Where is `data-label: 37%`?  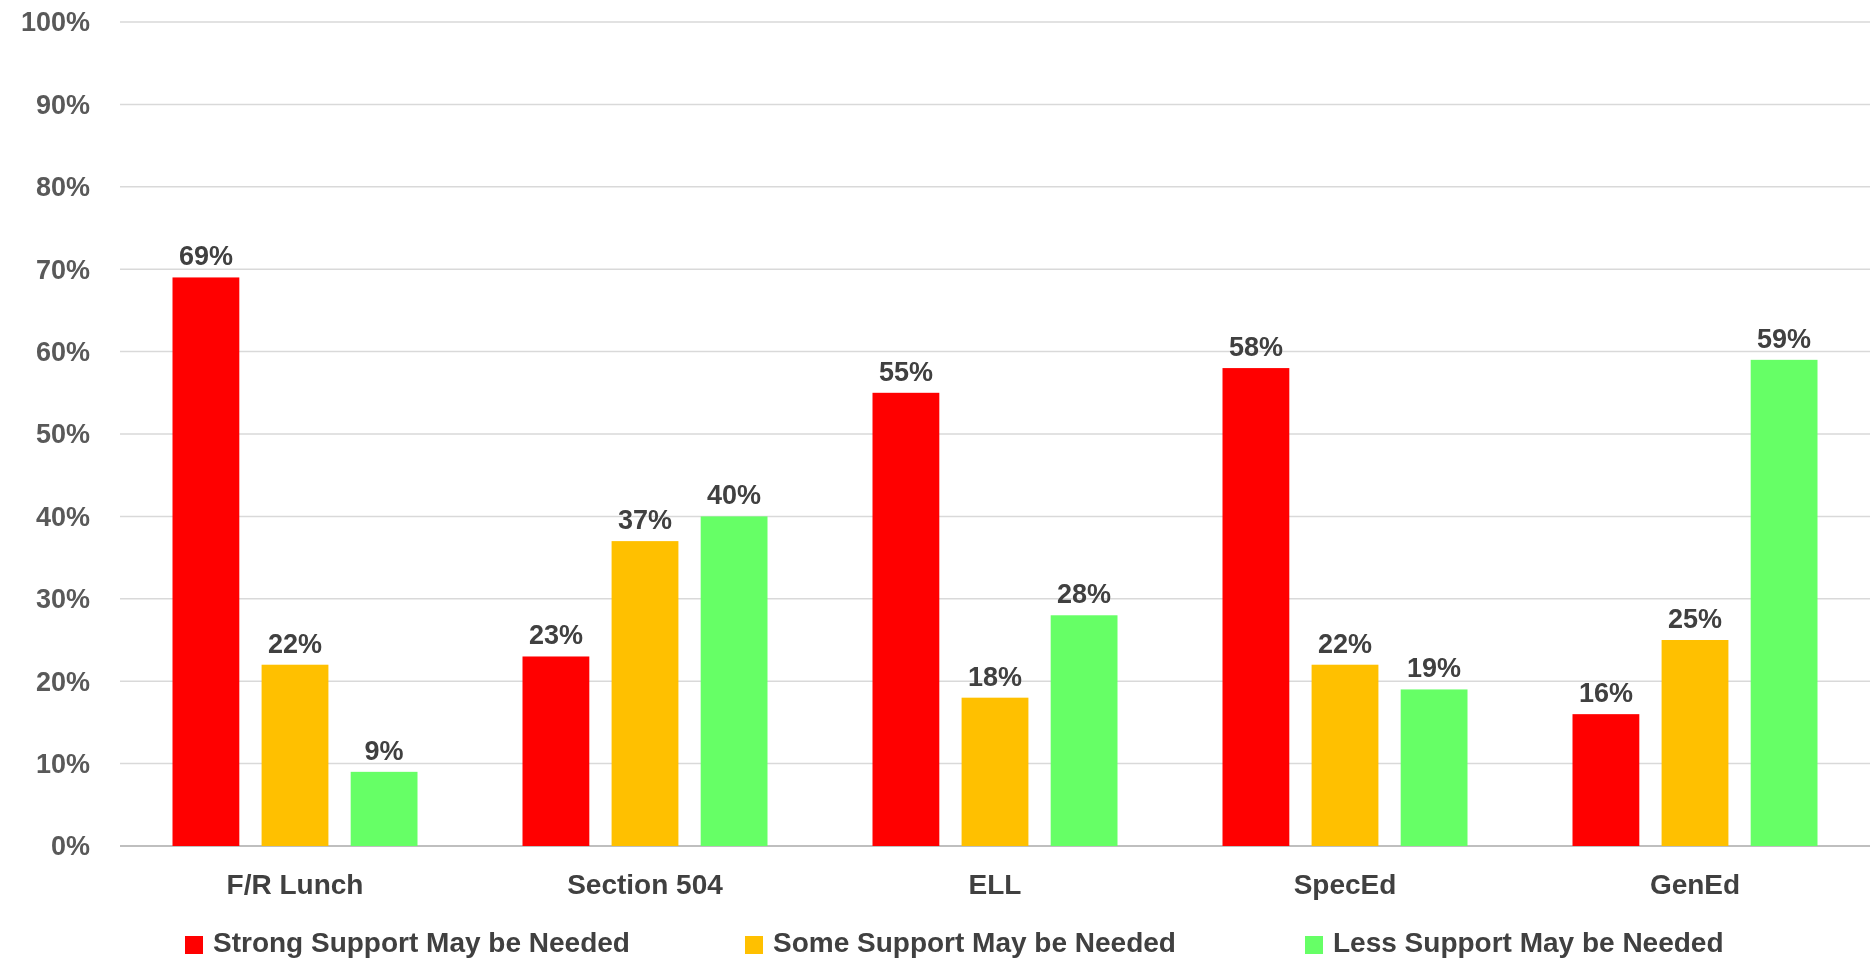
data-label: 37% is located at coordinates (645, 520).